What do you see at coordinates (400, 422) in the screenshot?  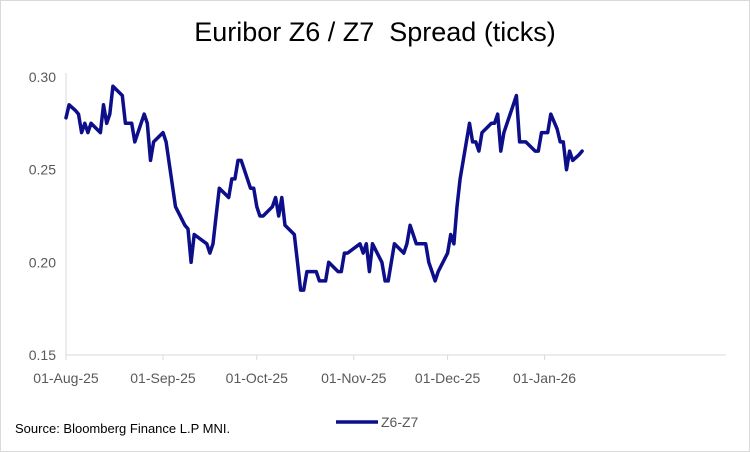 I see `legend-label-z6-z7: Z6-Z7` at bounding box center [400, 422].